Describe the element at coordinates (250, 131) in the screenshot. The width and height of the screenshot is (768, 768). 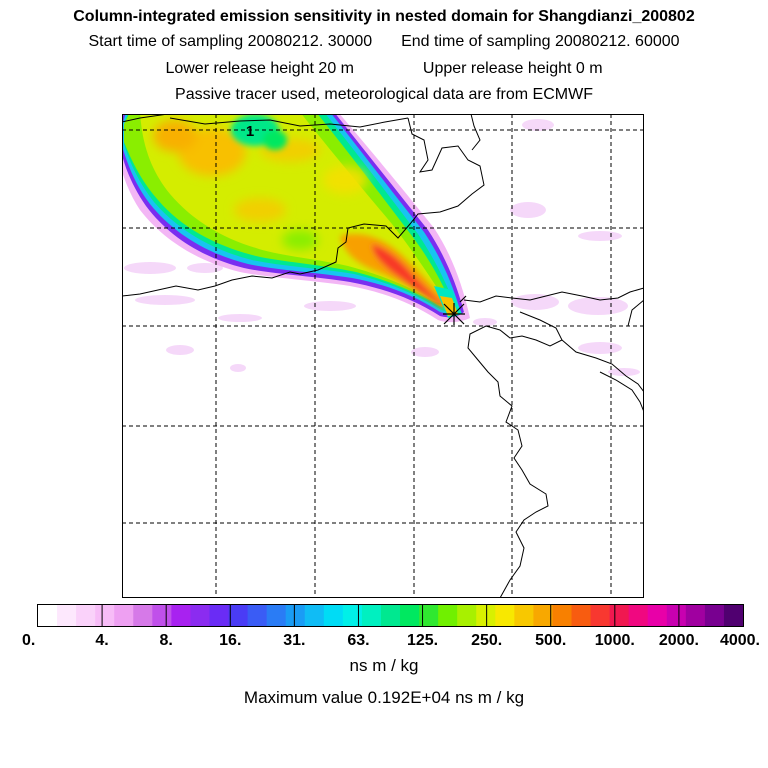
I see `contour-label: 1` at that location.